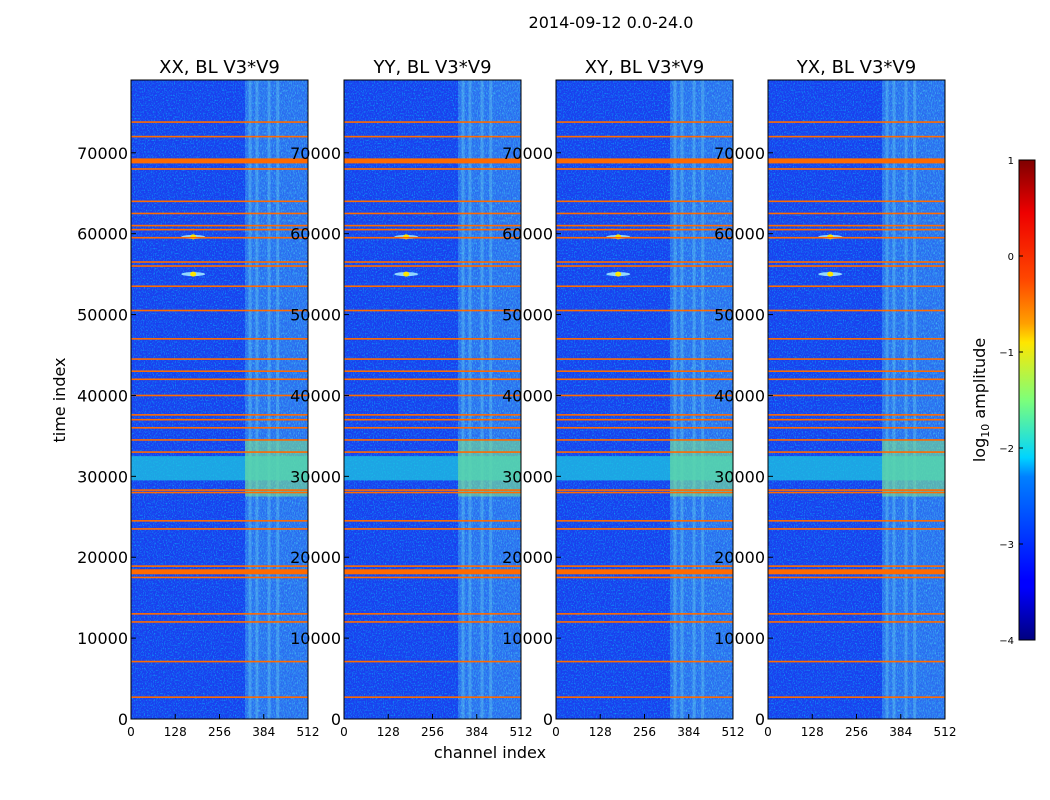 This screenshot has width=1050, height=800. What do you see at coordinates (1006, 353) in the screenshot?
I see `colorbar-tick-label: −1` at bounding box center [1006, 353].